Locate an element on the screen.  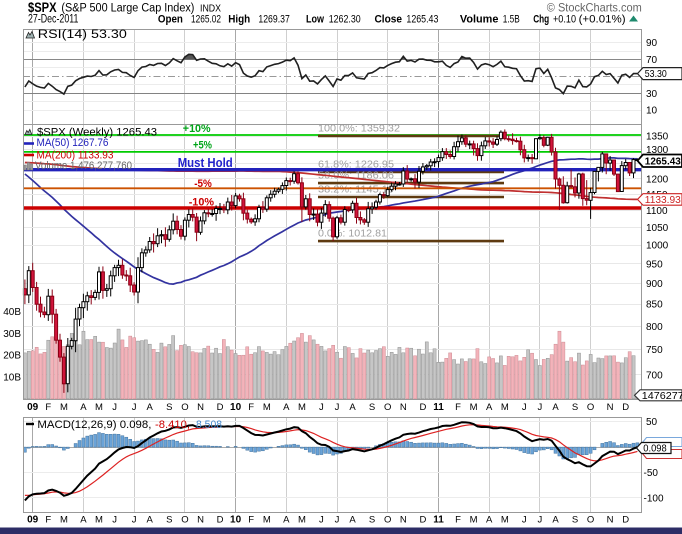
svg-text: INDX is located at coordinates (210, 9).